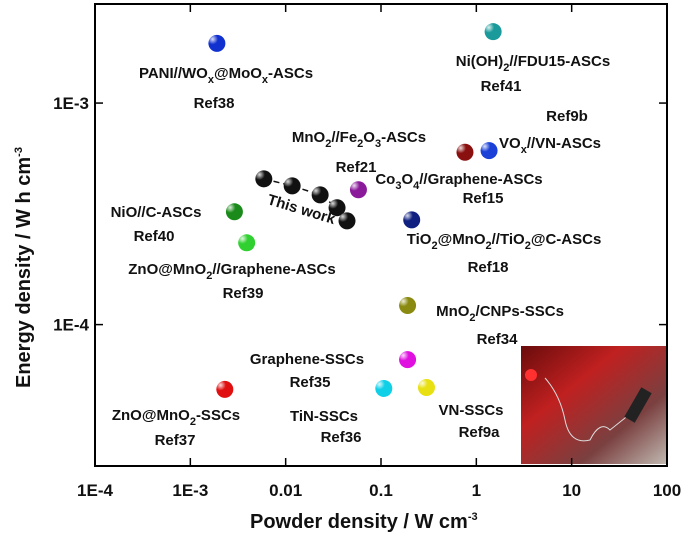 This screenshot has width=685, height=541. Describe the element at coordinates (567, 116) in the screenshot. I see `ref-label: Ref9b` at that location.